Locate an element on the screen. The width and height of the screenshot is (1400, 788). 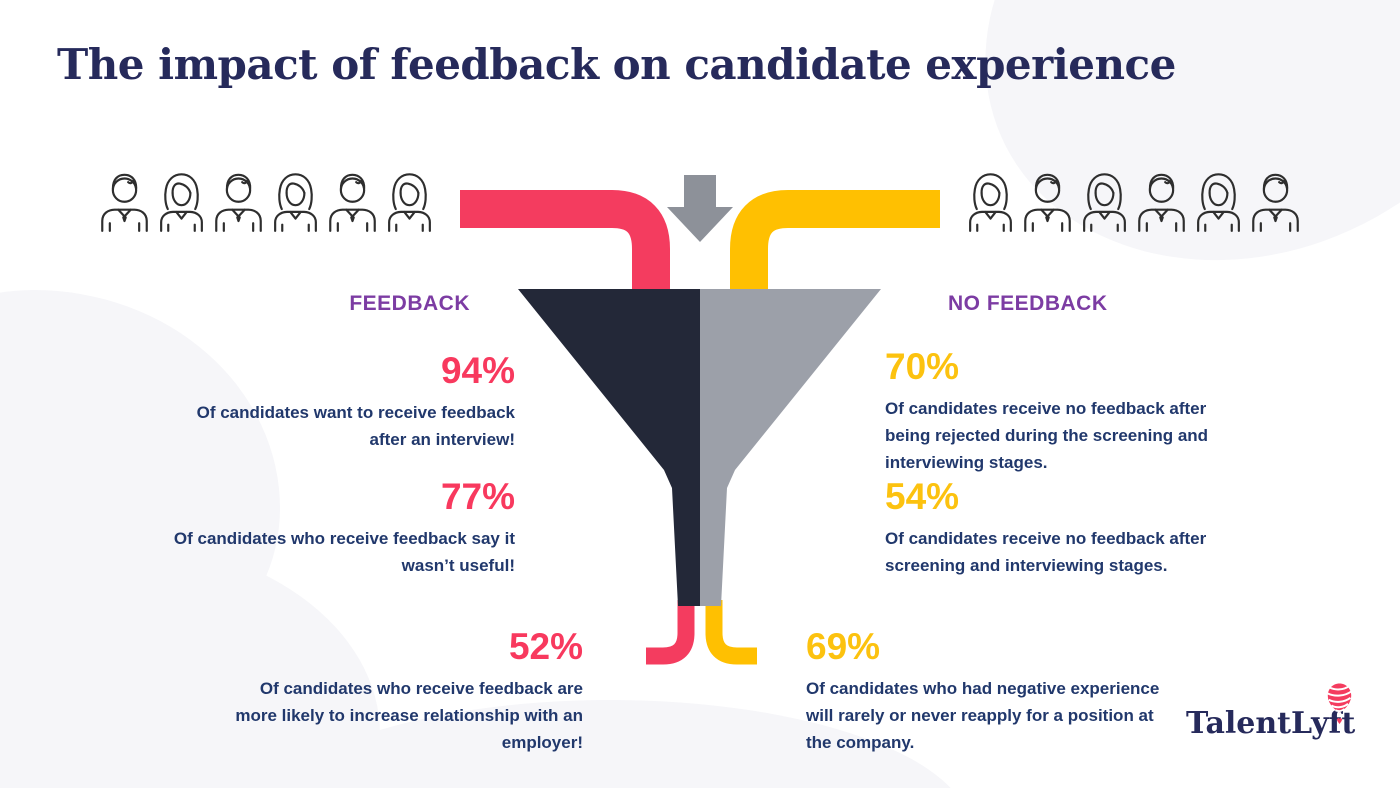
pink-outflow-pipe is located at coordinates (670, 632).